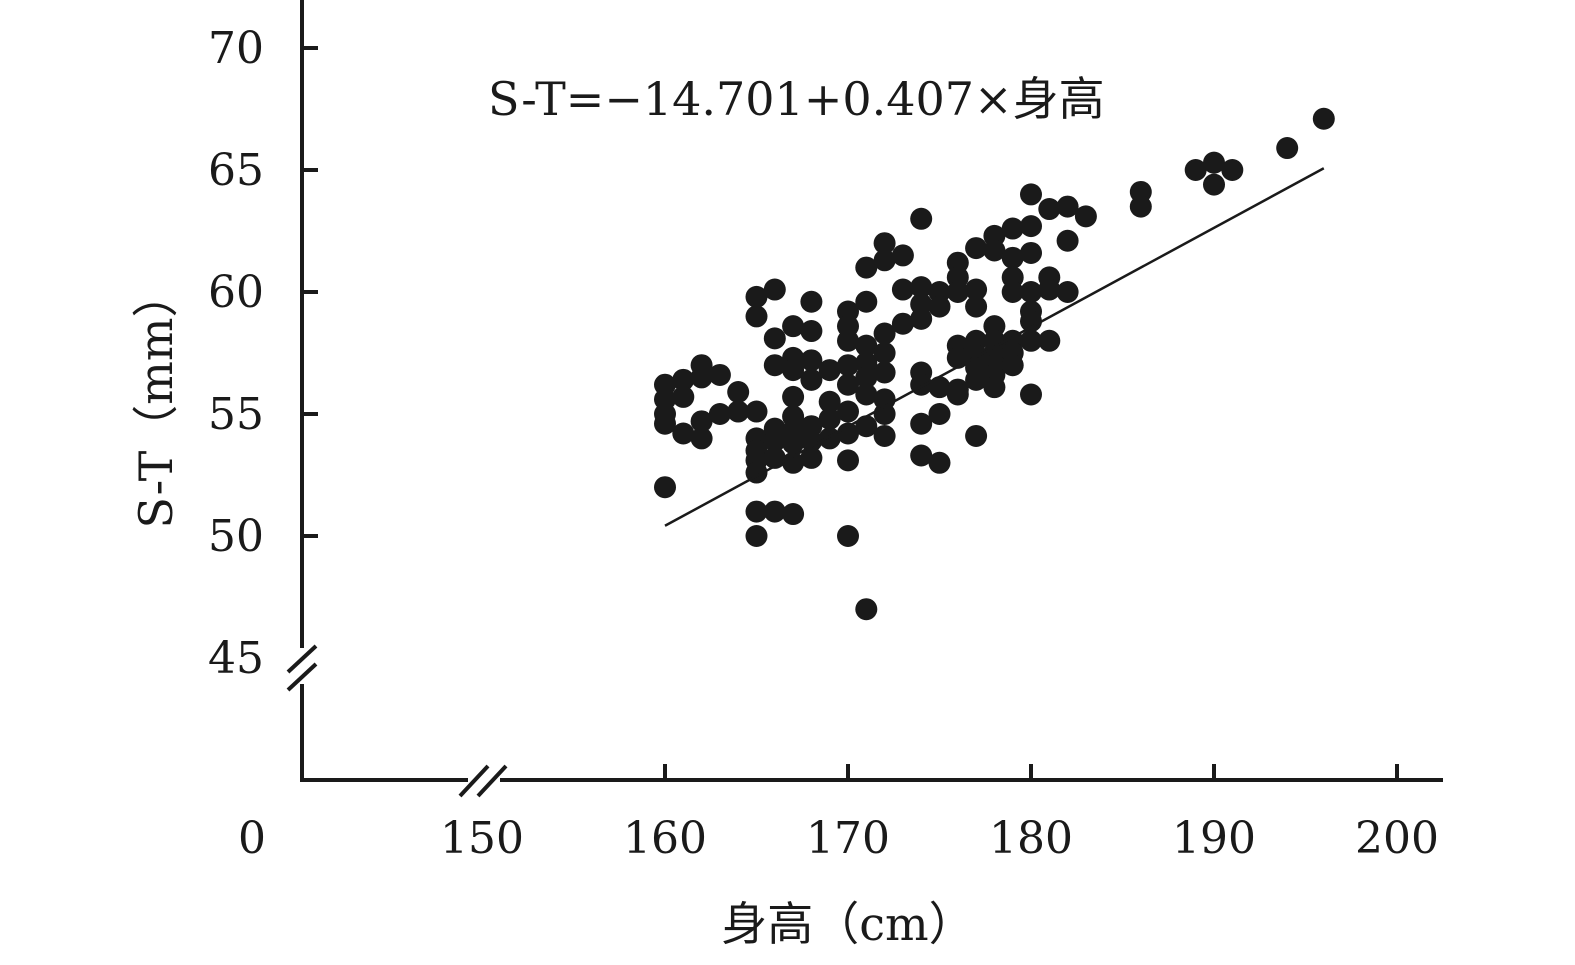 The image size is (1575, 965). Describe the element at coordinates (236, 658) in the screenshot. I see `y-tick-label-45: 45` at that location.